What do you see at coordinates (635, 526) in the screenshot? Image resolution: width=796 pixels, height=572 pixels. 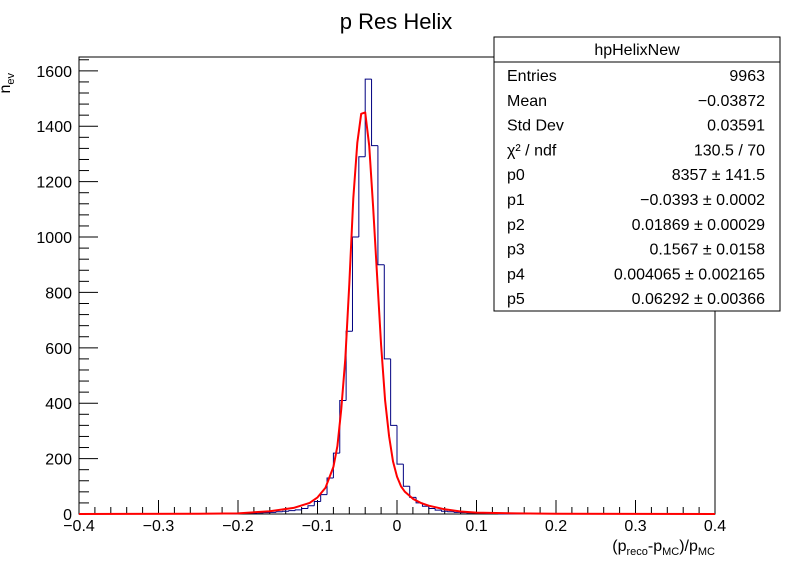 I see `x-tick-label: 0.3` at bounding box center [635, 526].